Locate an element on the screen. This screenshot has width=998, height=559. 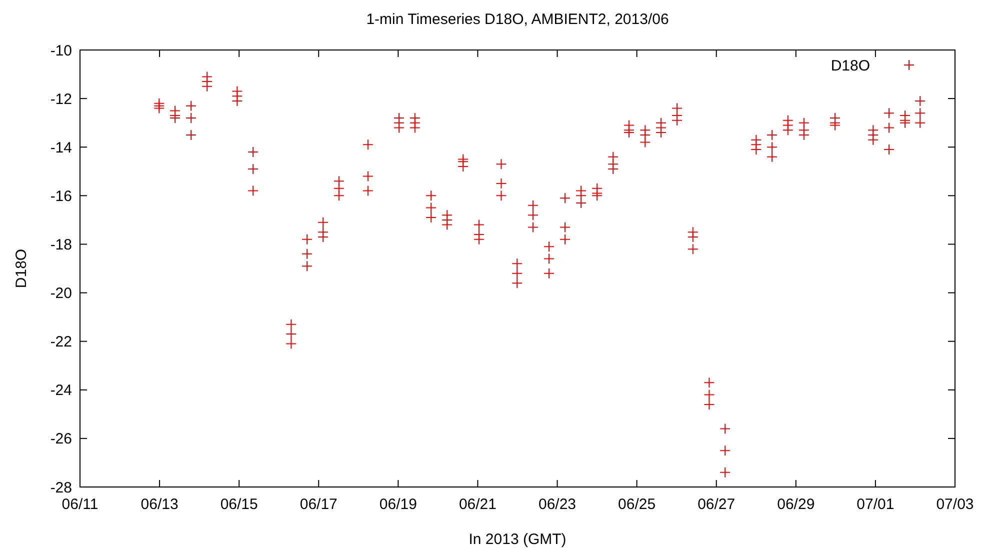
chart-title: 1-min Timeseries D18O, AMBIENT2, 2013/06 is located at coordinates (517, 19).